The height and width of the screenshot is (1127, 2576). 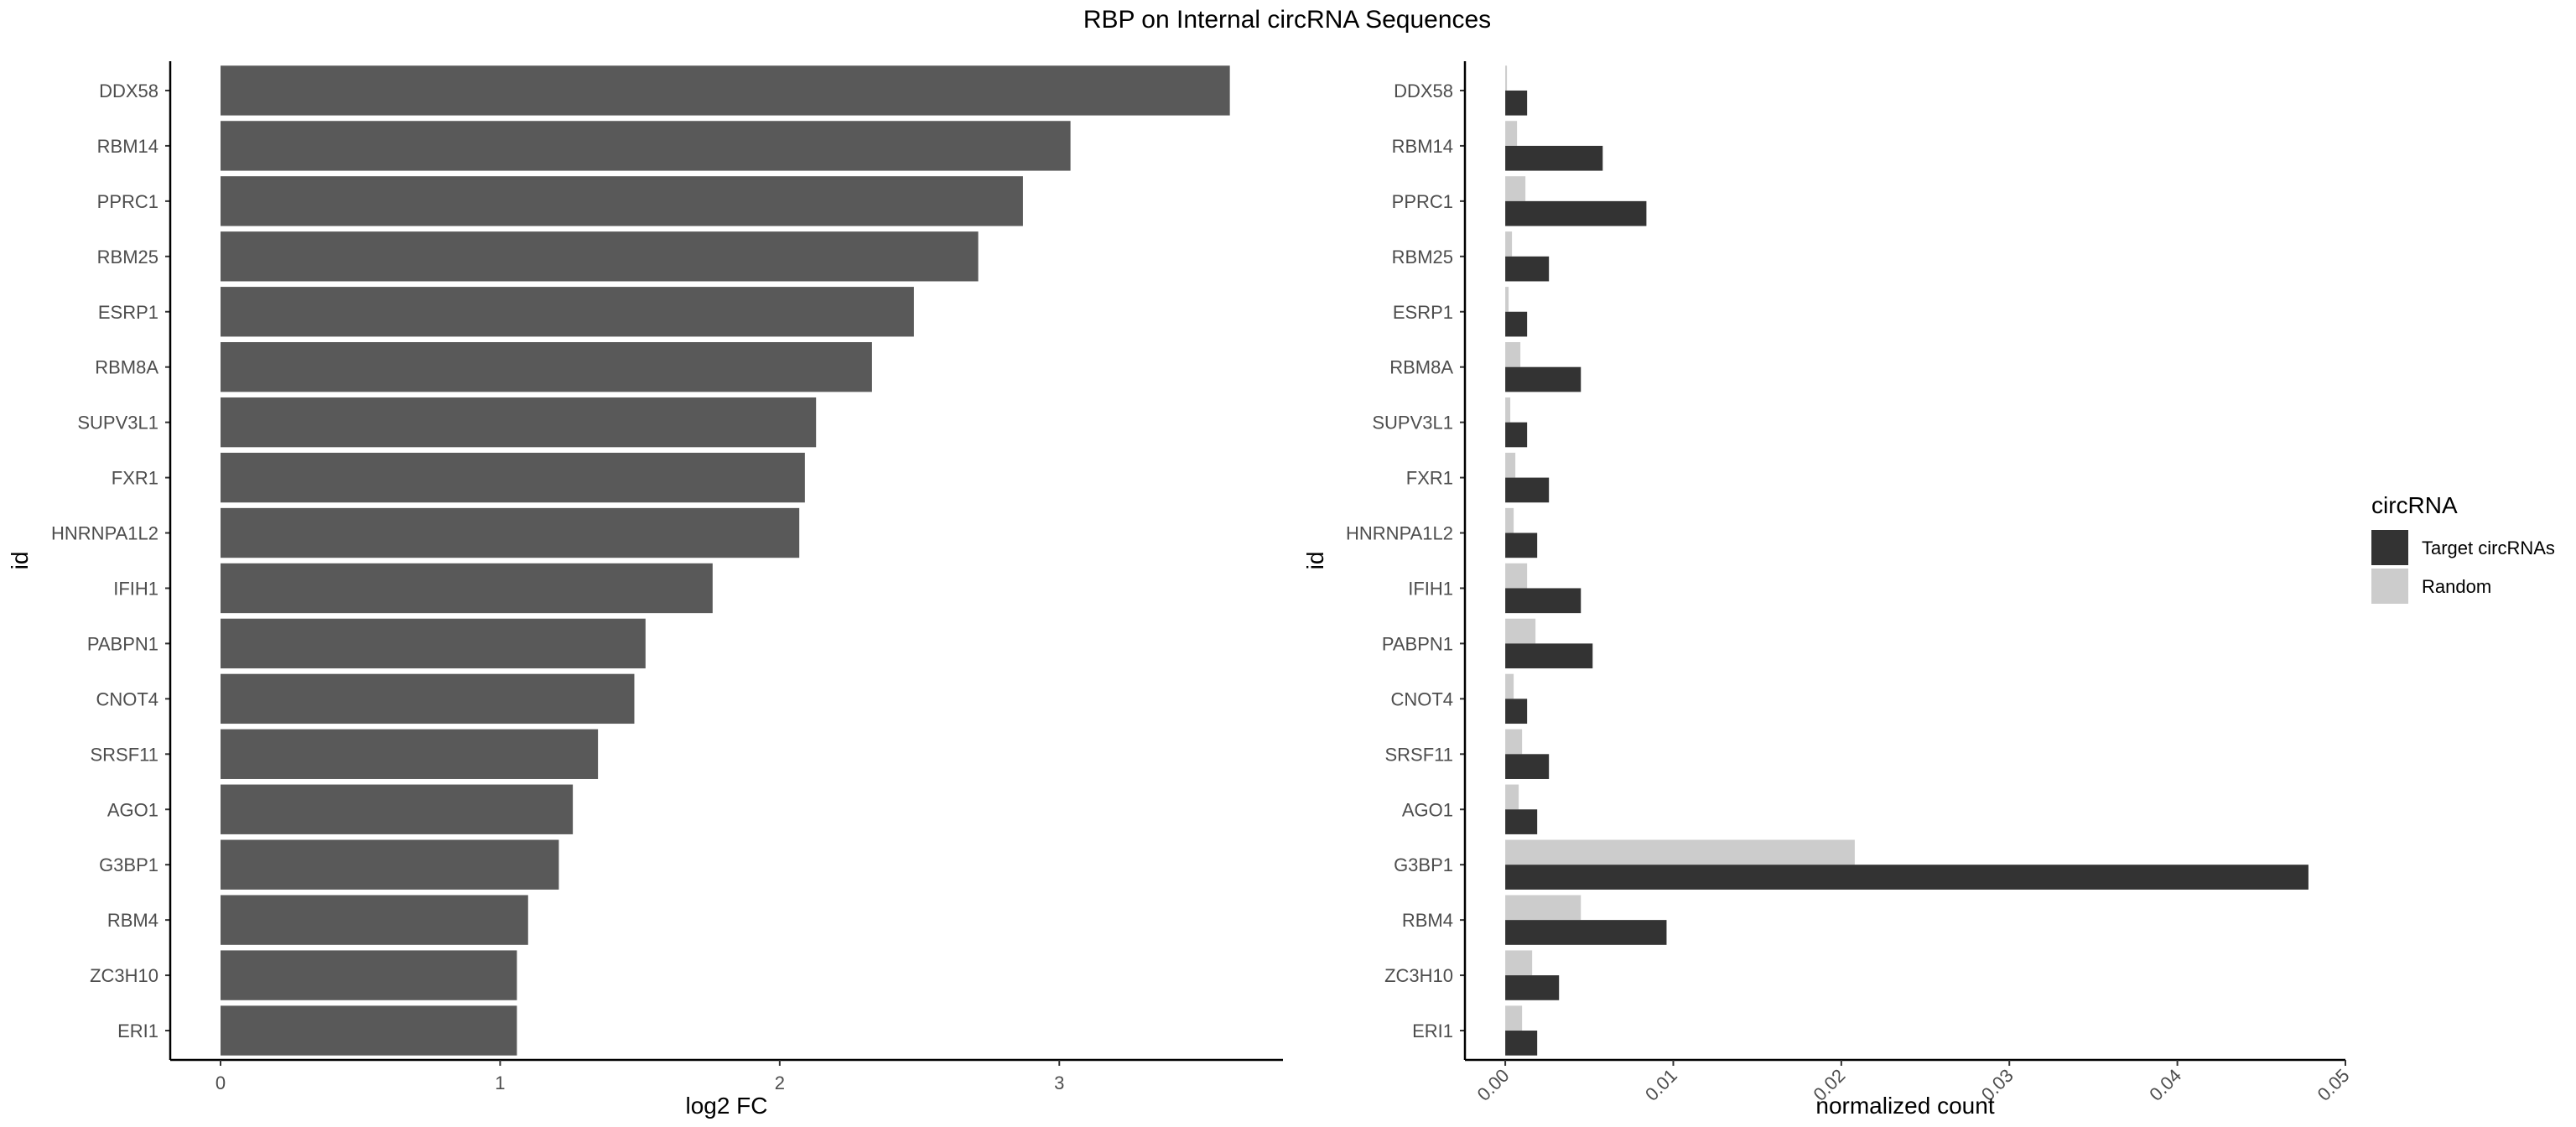 I want to click on x-axis-title: log2 FC, so click(x=726, y=1106).